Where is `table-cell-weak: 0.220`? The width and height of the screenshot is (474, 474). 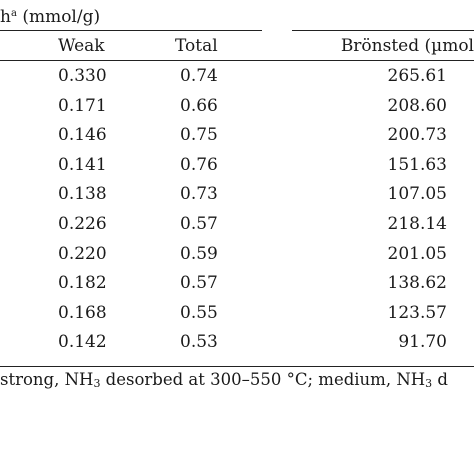
table-cell-weak: 0.220 is located at coordinates (82, 253).